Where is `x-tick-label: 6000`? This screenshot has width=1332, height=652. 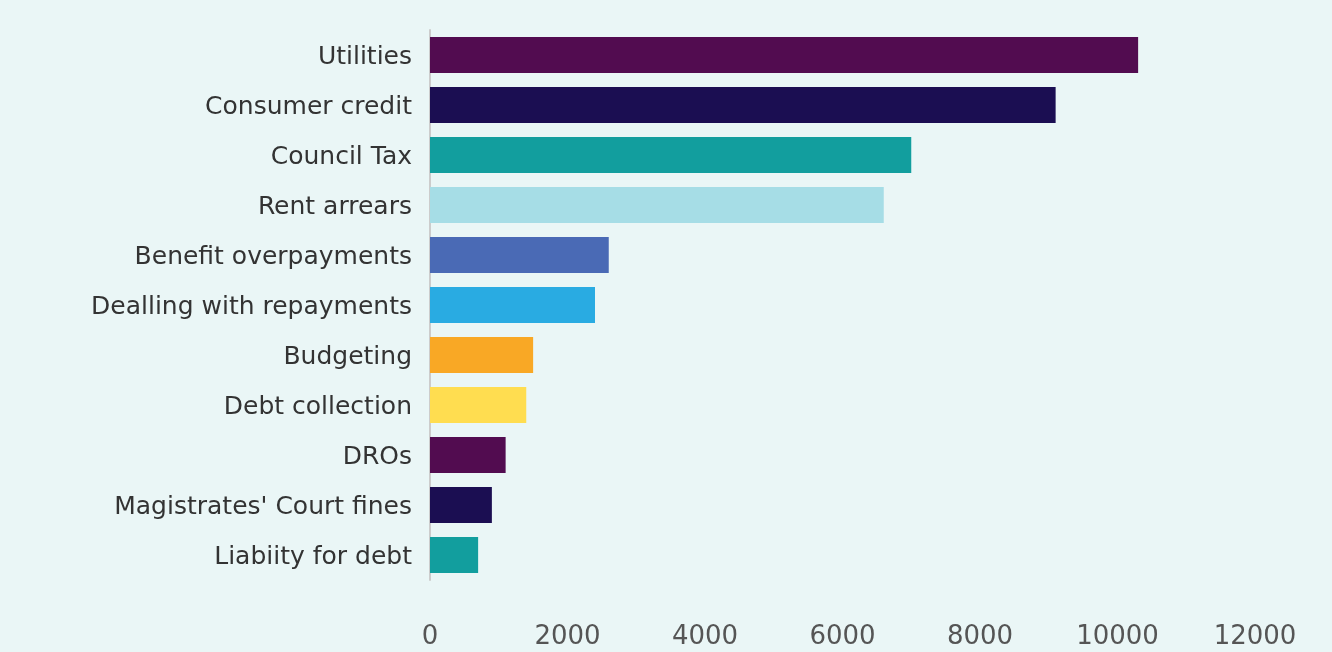
x-tick-label: 6000 is located at coordinates (842, 635).